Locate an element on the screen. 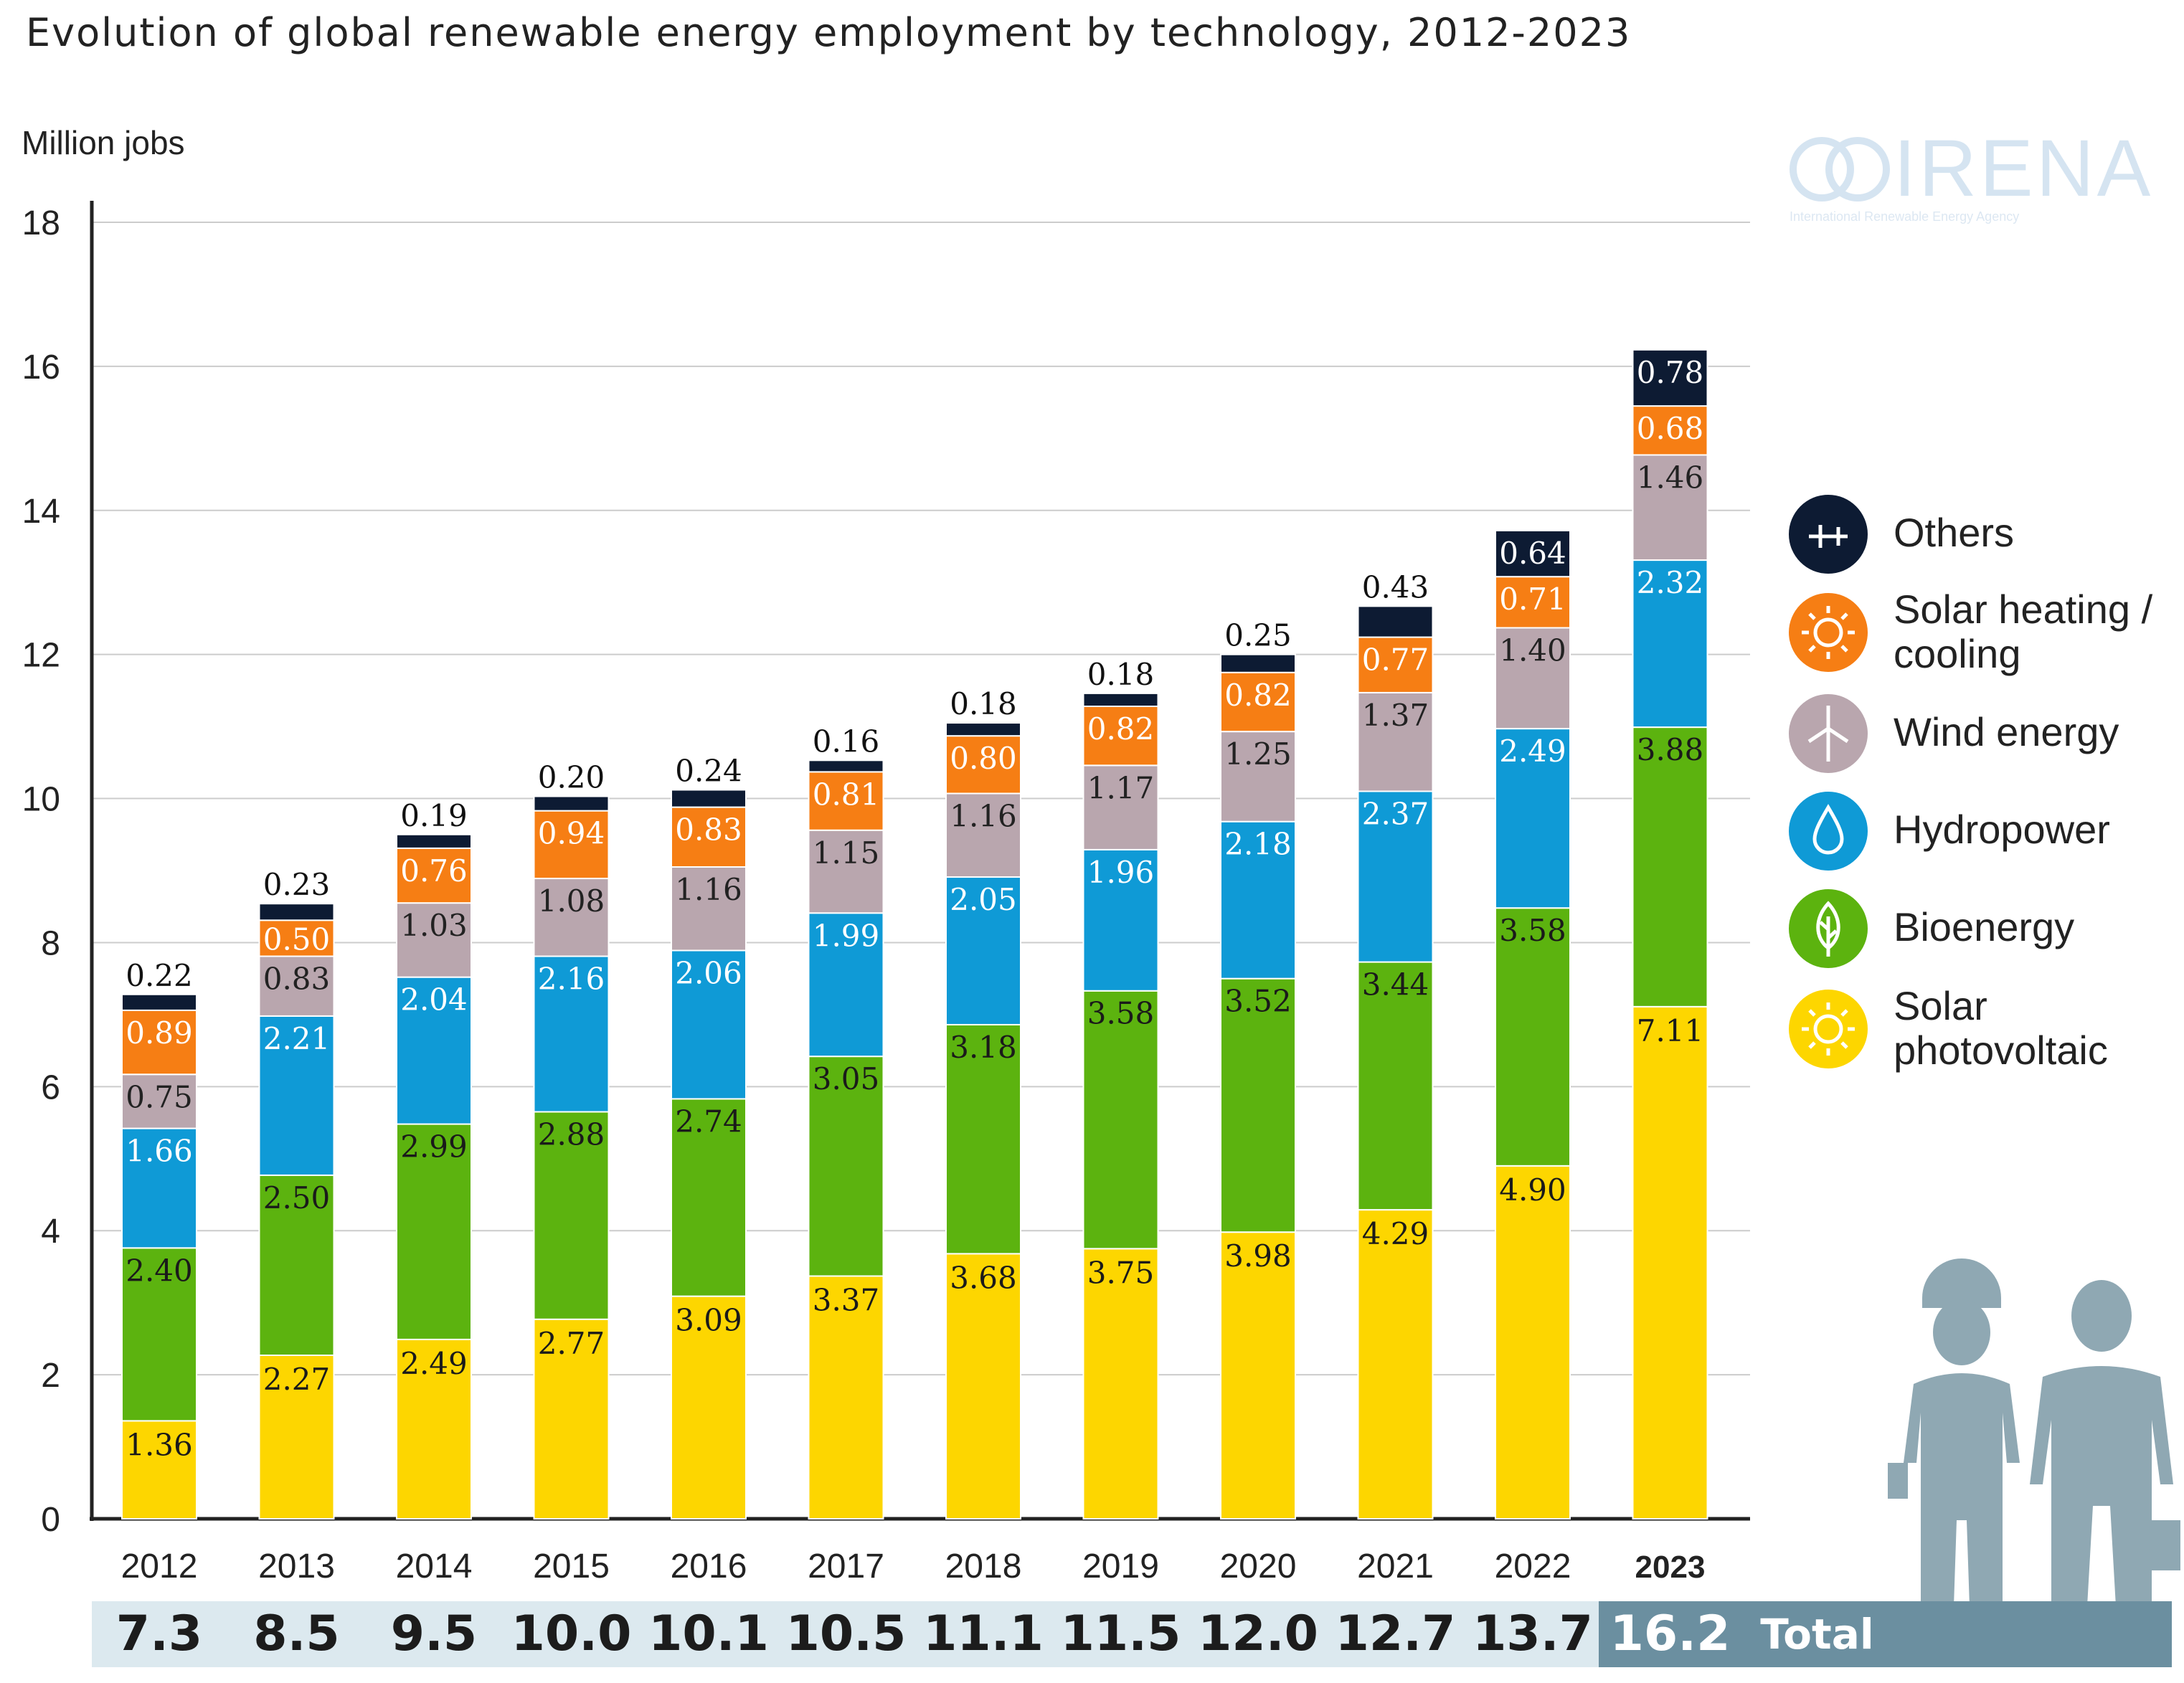 This screenshot has width=2184, height=1683. total-value-2021: 12.7 is located at coordinates (1395, 1634).